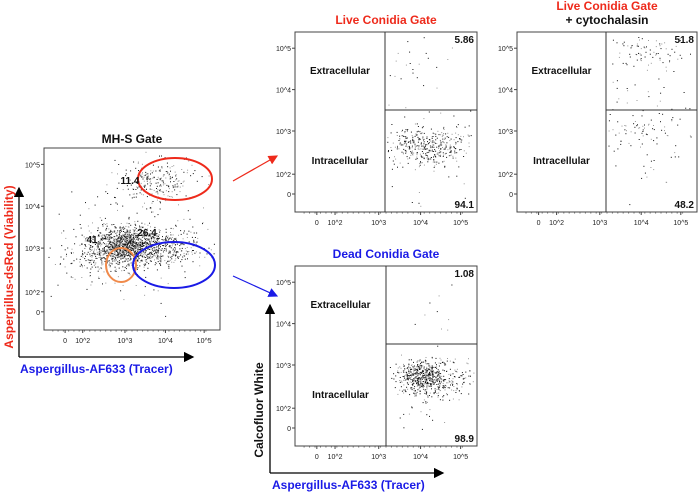 The image size is (700, 494). Describe the element at coordinates (174, 265) in the screenshot. I see `gate-dead` at that location.